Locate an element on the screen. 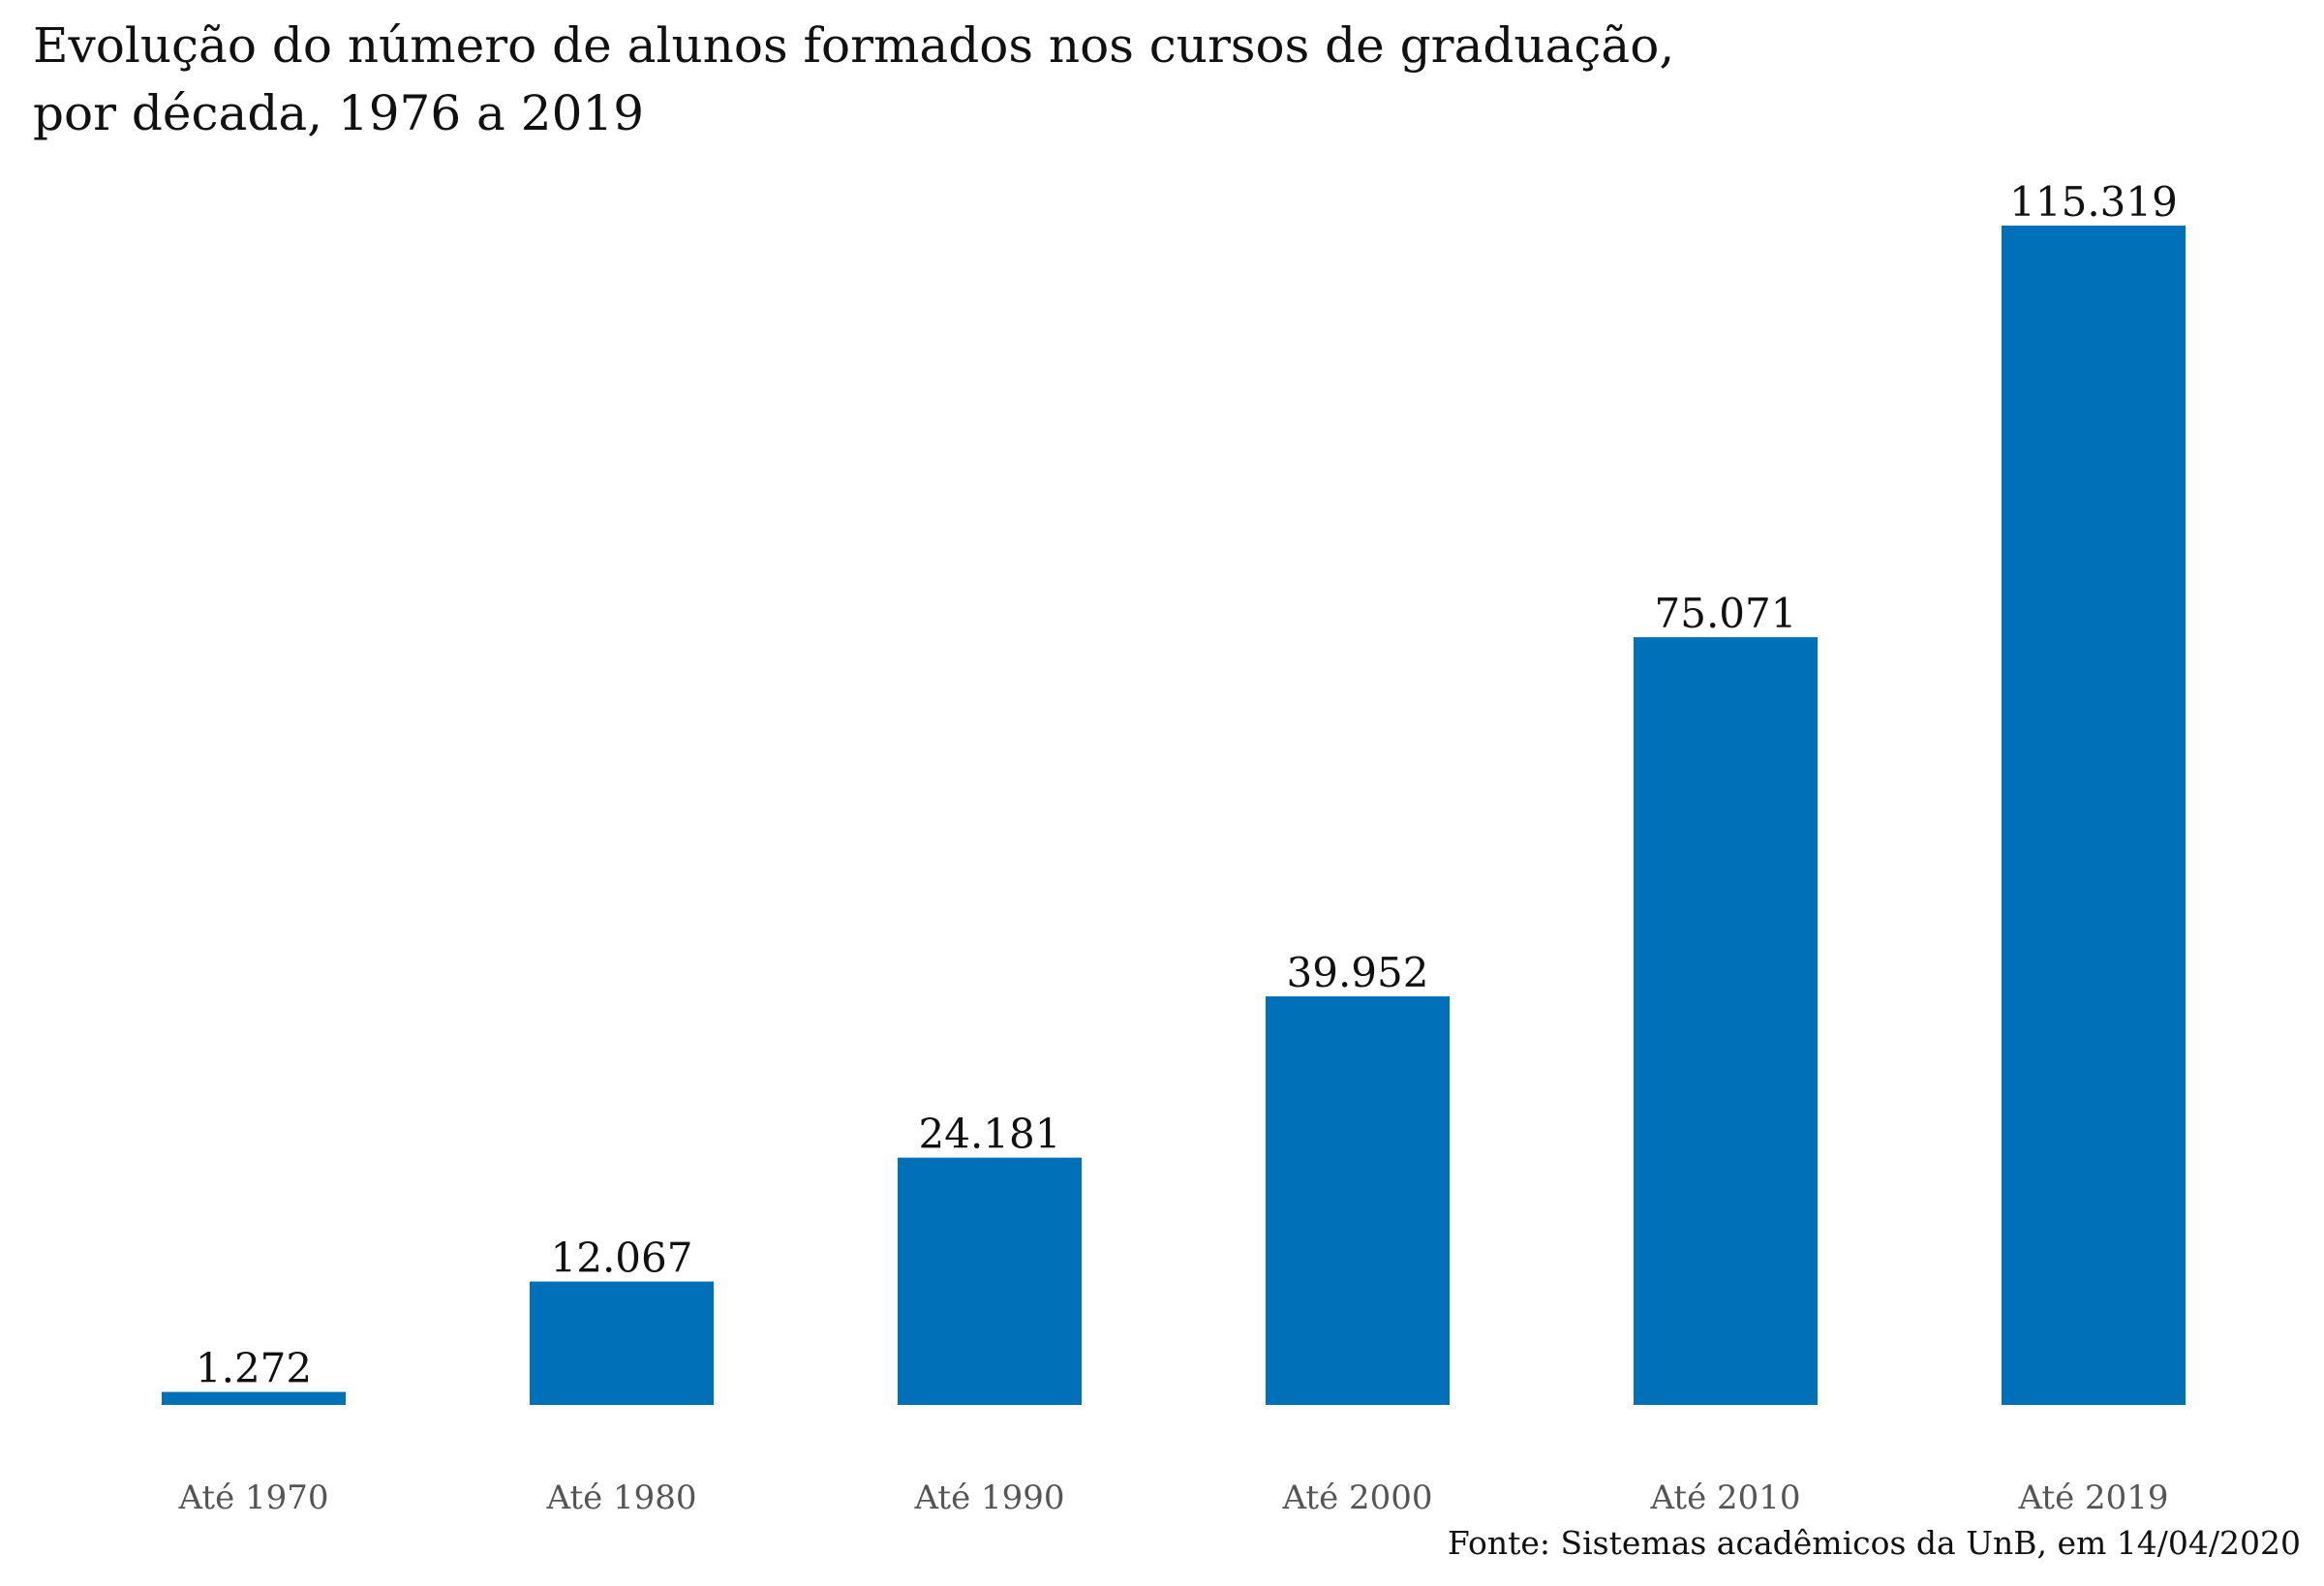  x-tick-label: Até 1990 is located at coordinates (989, 1498).